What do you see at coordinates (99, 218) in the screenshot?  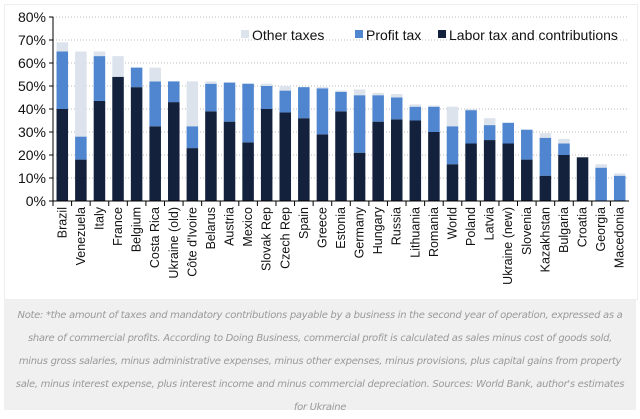 I see `x-tick-label: Italy` at bounding box center [99, 218].